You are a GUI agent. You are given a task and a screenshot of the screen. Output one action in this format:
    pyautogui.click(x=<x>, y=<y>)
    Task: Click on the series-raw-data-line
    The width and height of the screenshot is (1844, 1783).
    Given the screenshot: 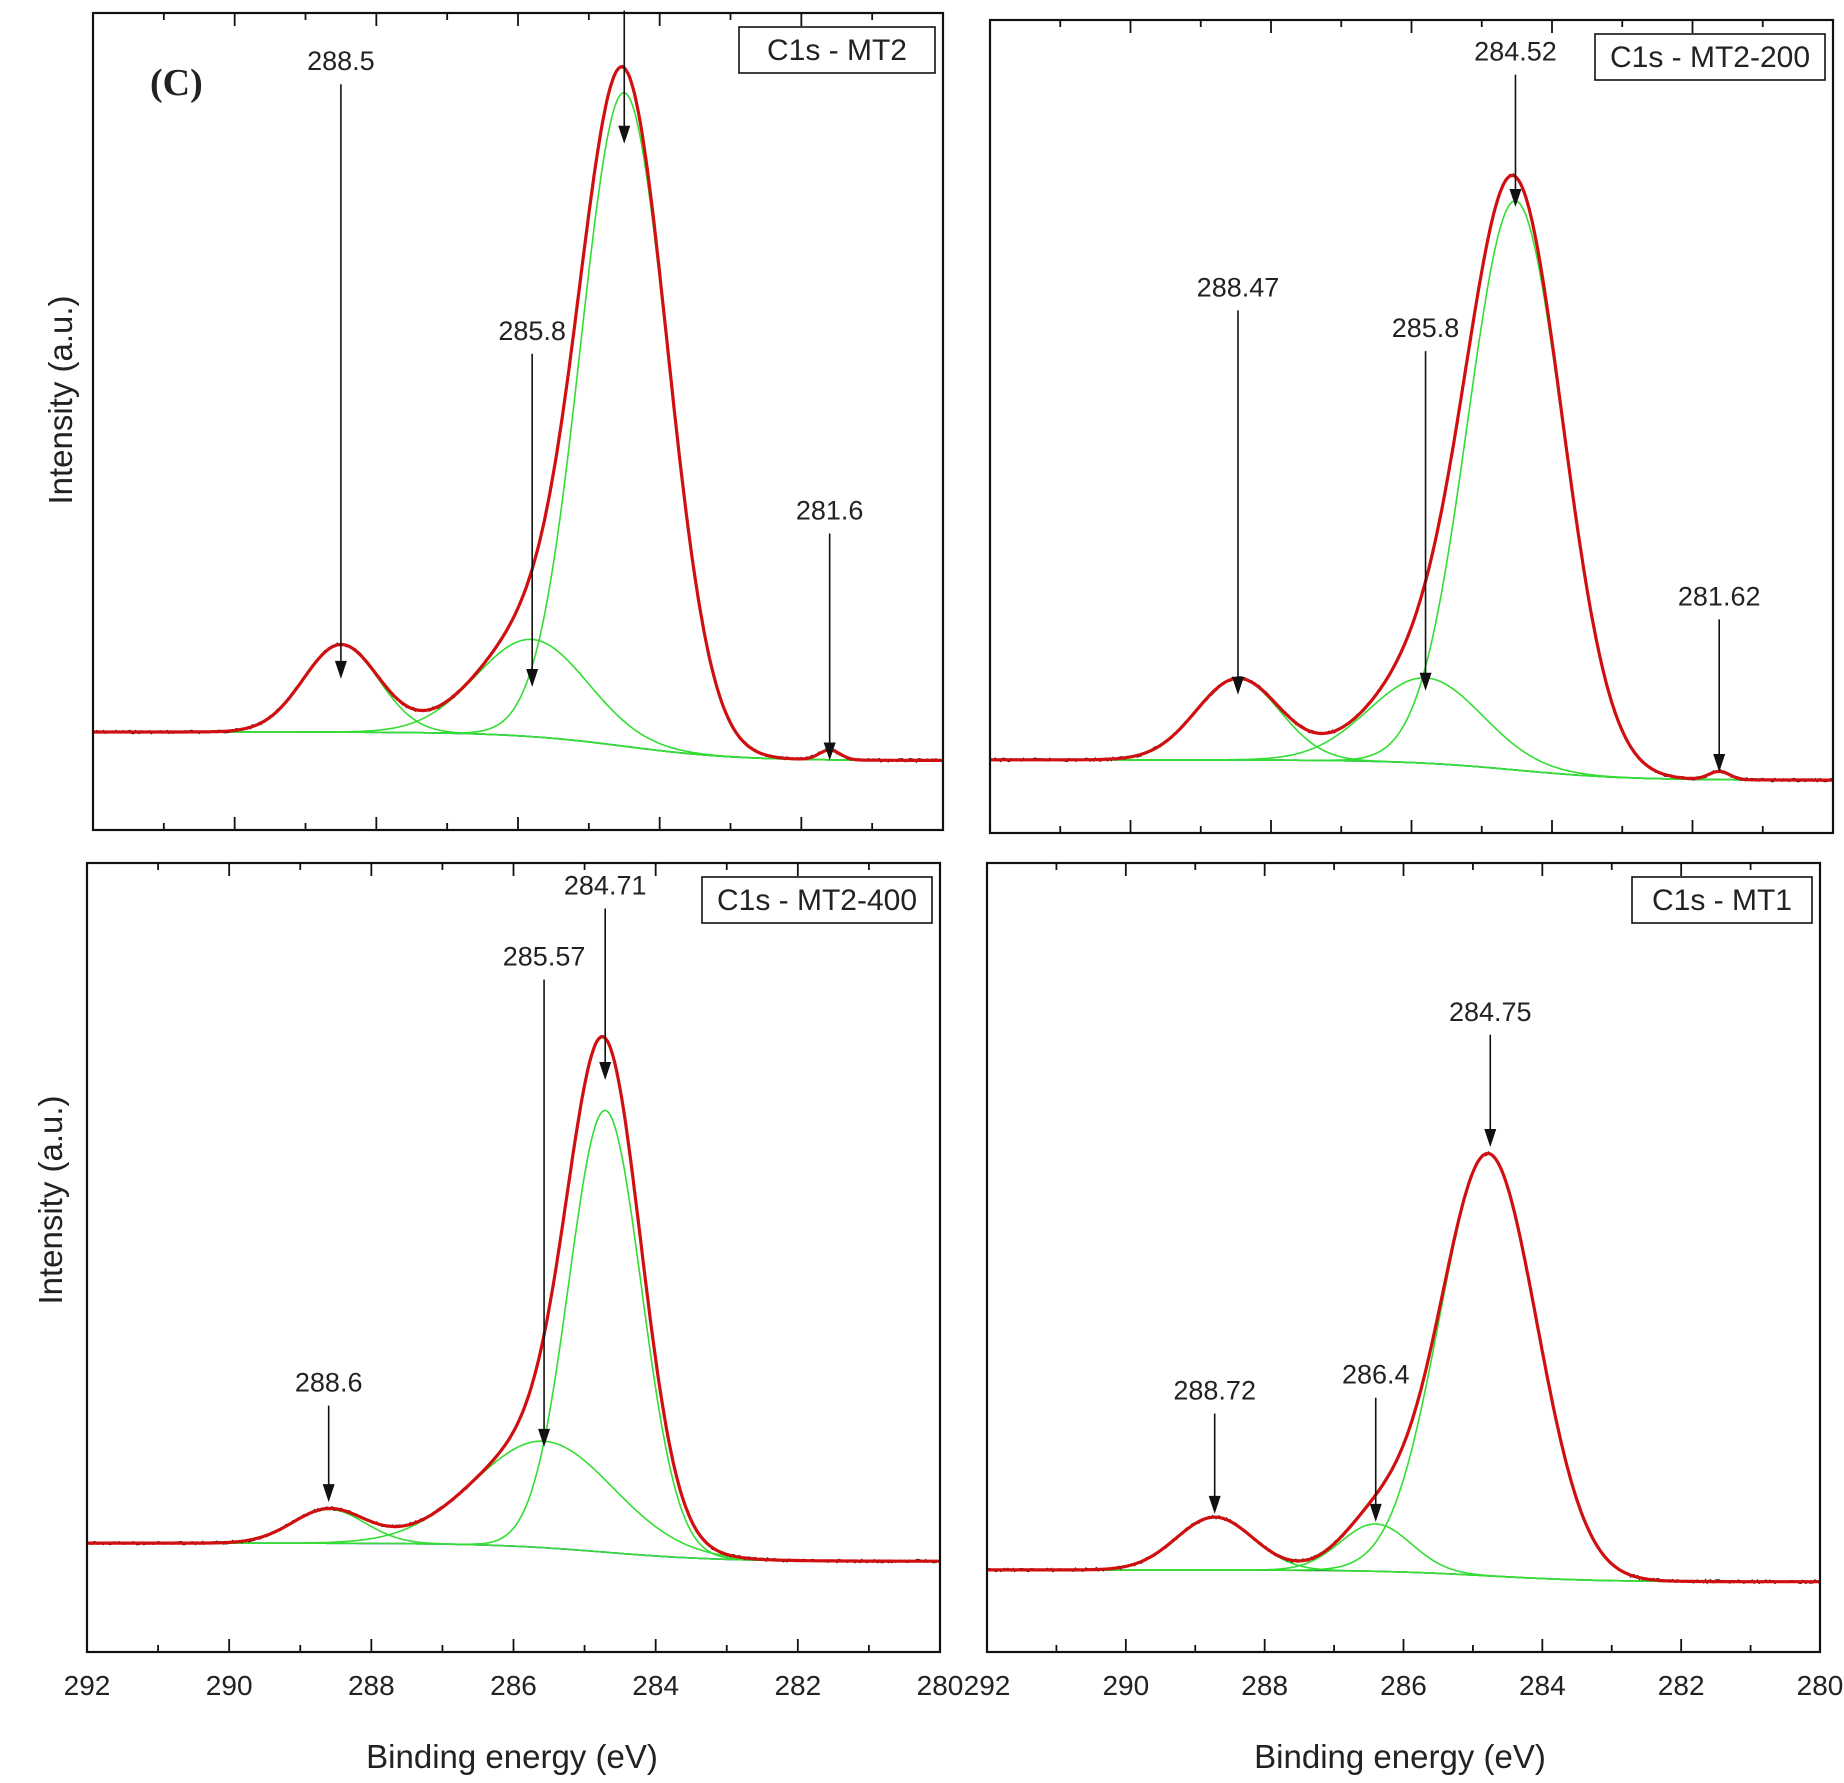 What is the action you would take?
    pyautogui.click(x=513, y=1299)
    